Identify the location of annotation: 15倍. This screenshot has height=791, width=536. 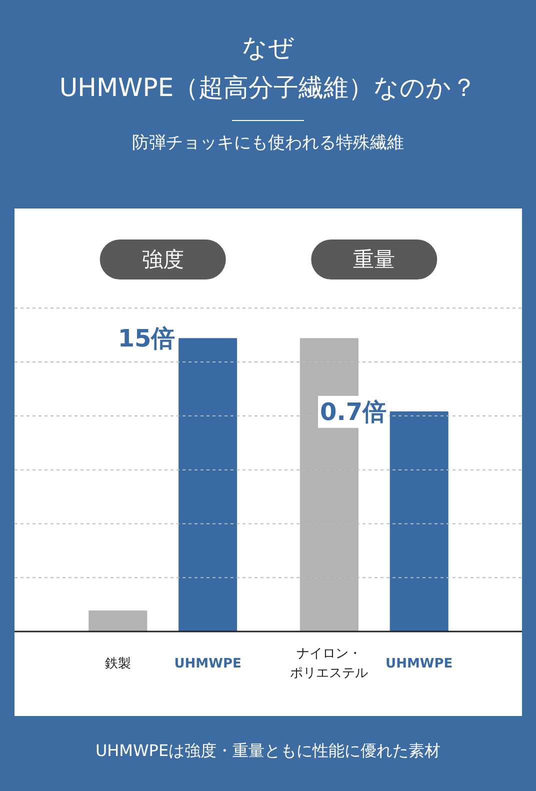
(147, 338).